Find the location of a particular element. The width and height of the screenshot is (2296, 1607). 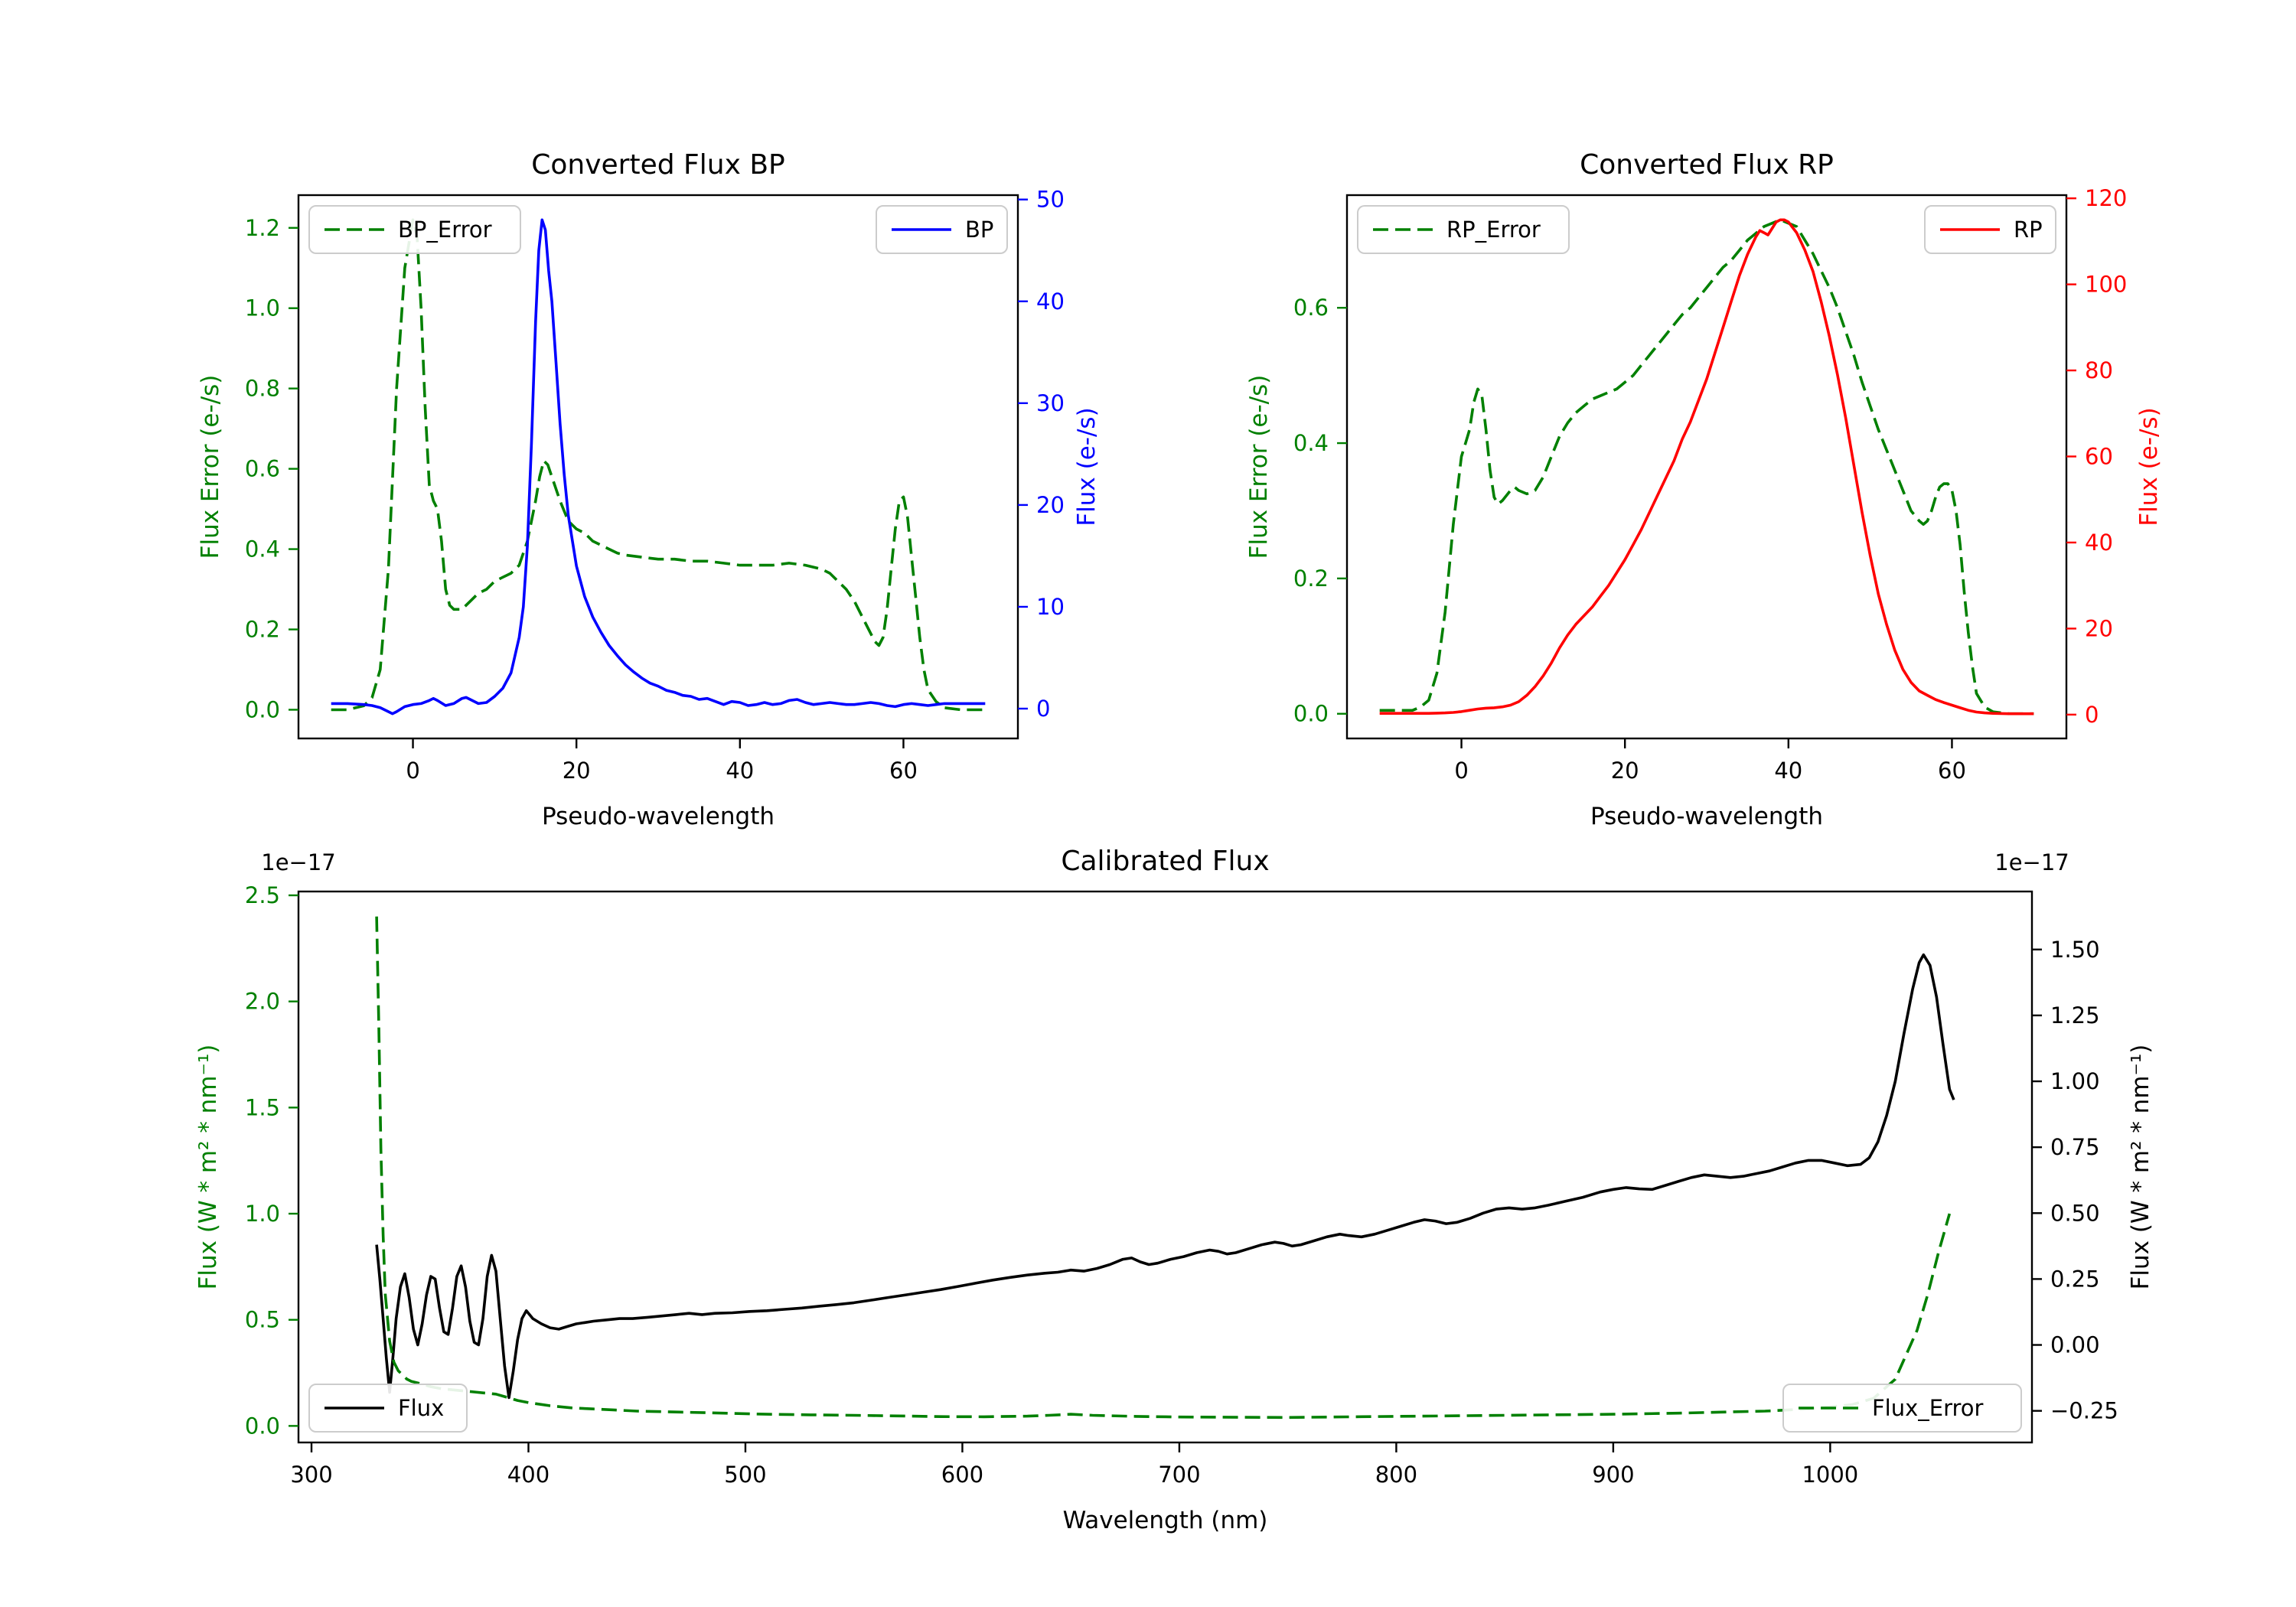

y-tick-label: 120 is located at coordinates (2106, 198).